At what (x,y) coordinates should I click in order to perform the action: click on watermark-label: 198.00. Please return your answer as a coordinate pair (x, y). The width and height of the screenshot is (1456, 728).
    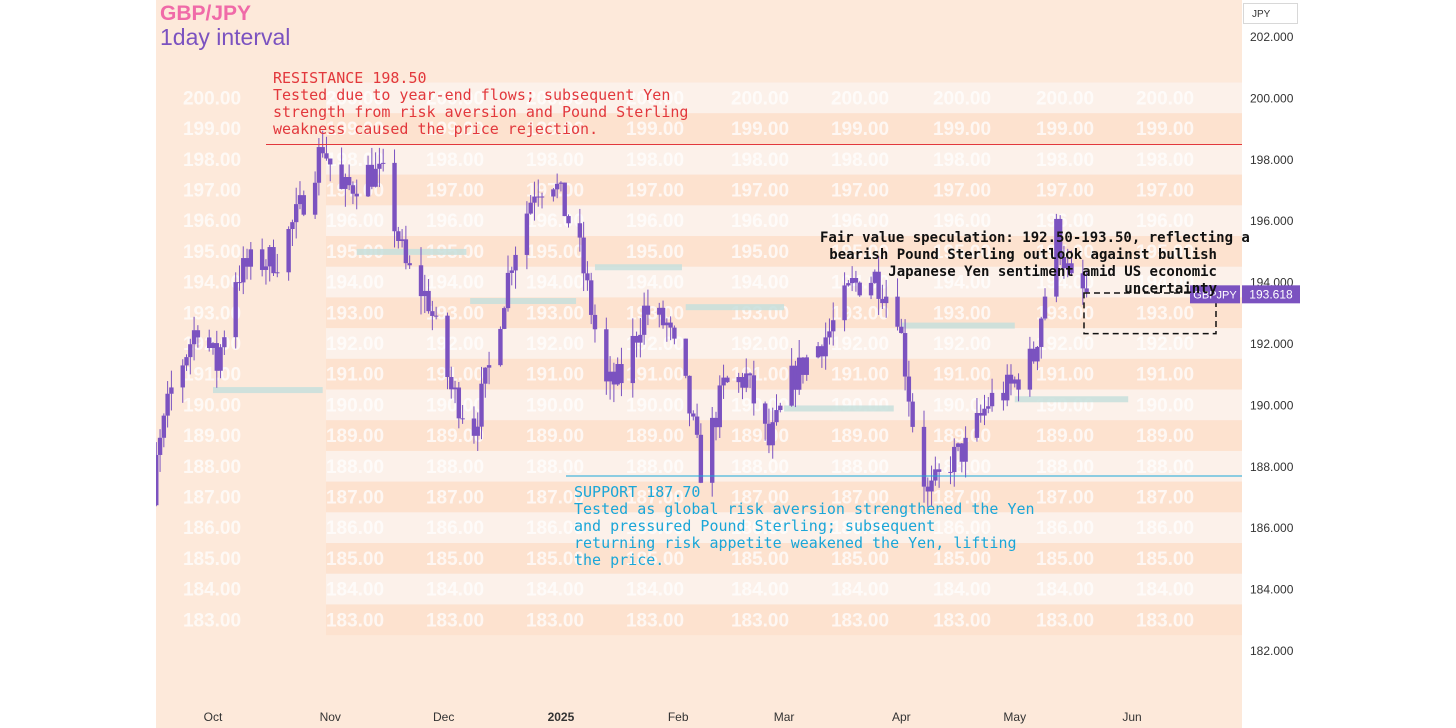
    Looking at the image, I should click on (655, 160).